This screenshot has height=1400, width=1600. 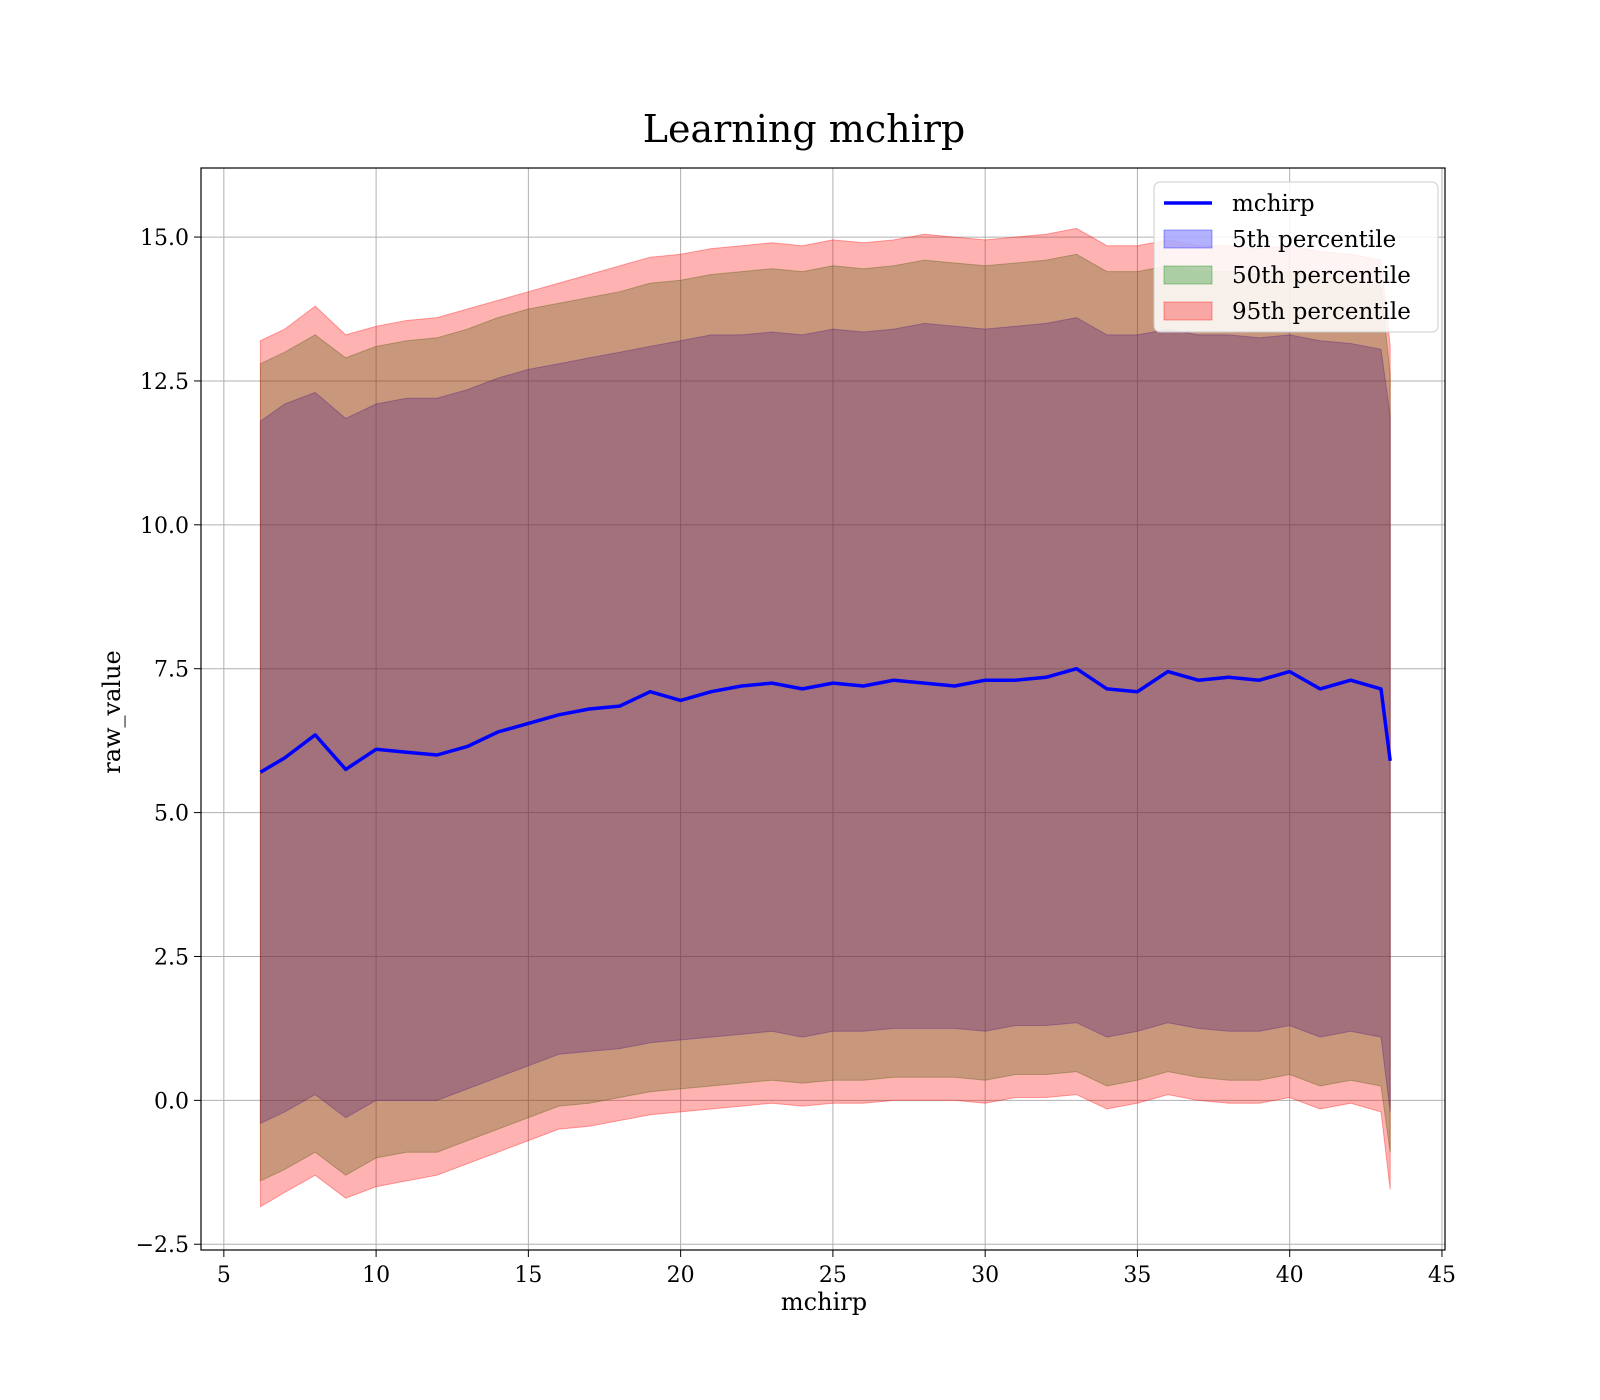 I want to click on x-tick-label: 20, so click(x=681, y=1275).